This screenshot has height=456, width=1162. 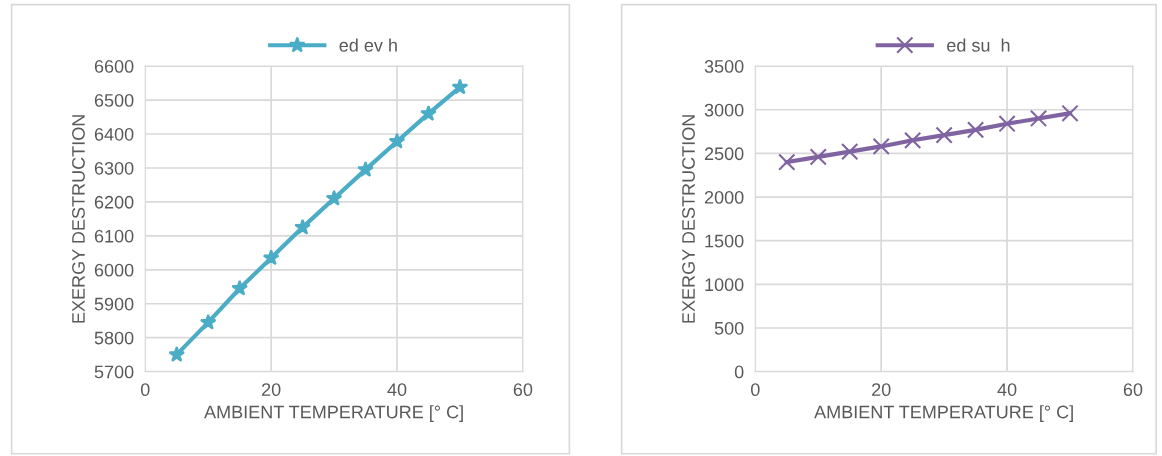 I want to click on y-tick-label: 6600, so click(x=114, y=66).